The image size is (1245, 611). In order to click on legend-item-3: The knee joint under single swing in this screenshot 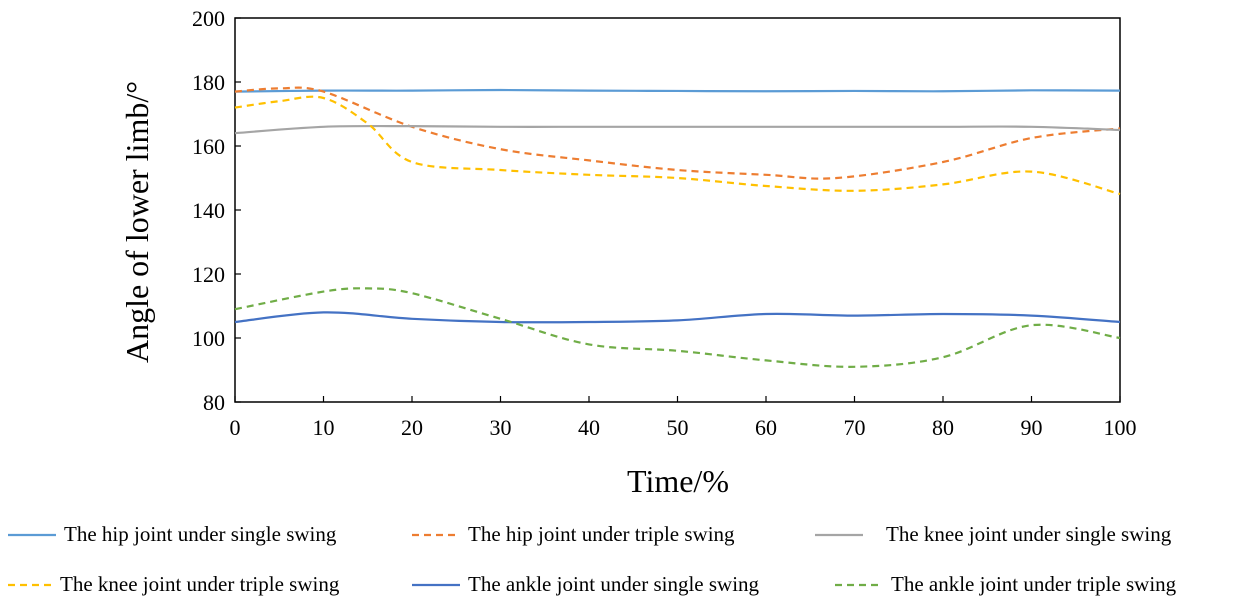, I will do `click(993, 534)`.